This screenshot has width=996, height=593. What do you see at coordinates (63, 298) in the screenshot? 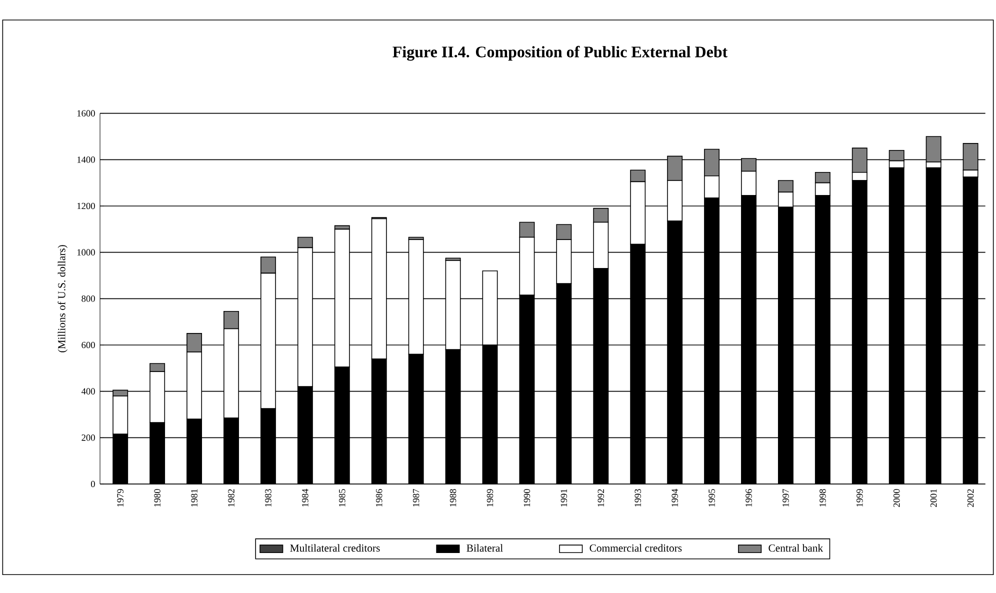
I see `y-axis-title: (Millions of U.S. dollars)` at bounding box center [63, 298].